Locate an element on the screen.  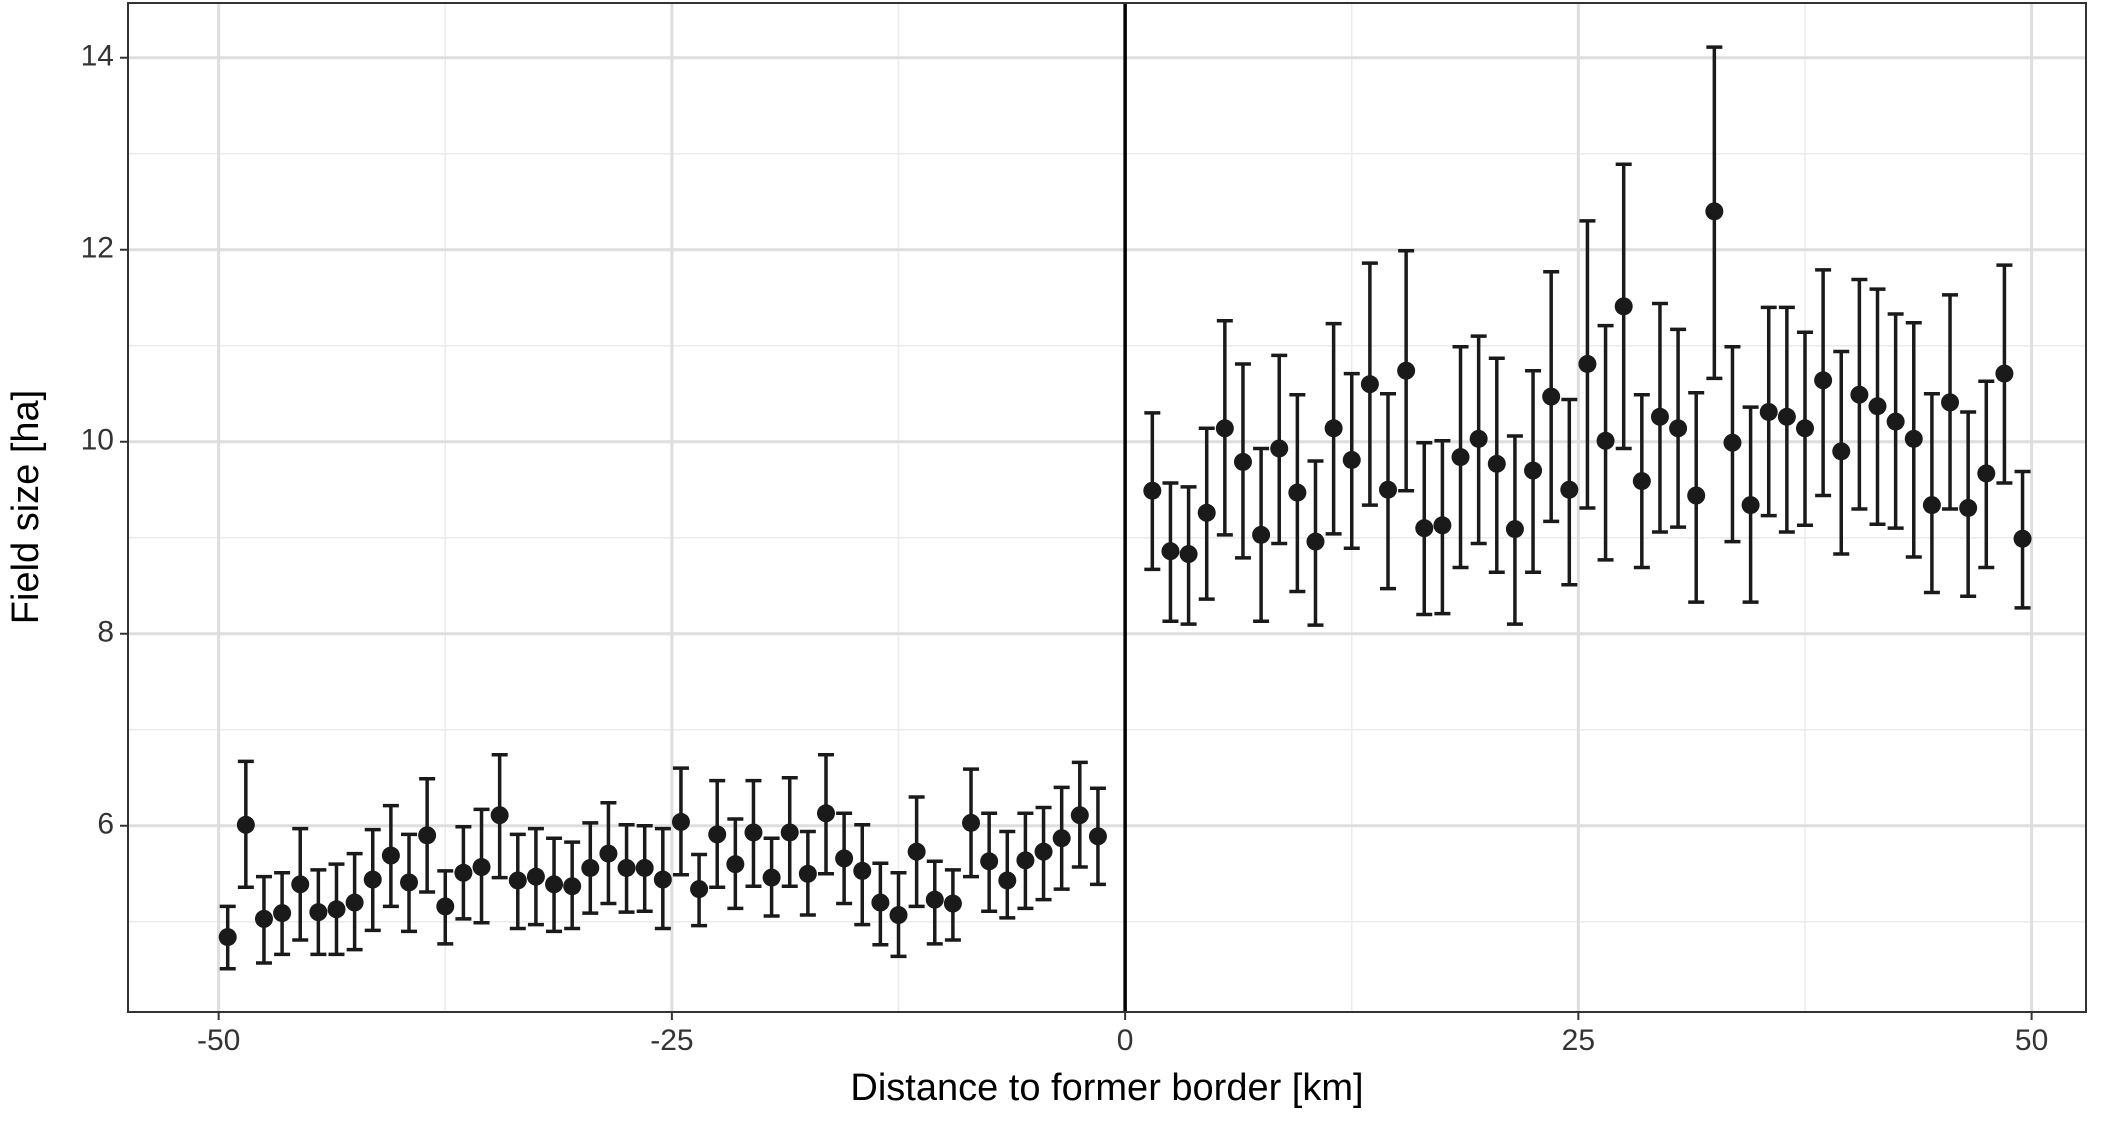
x-tick-label: -50 is located at coordinates (218, 1040).